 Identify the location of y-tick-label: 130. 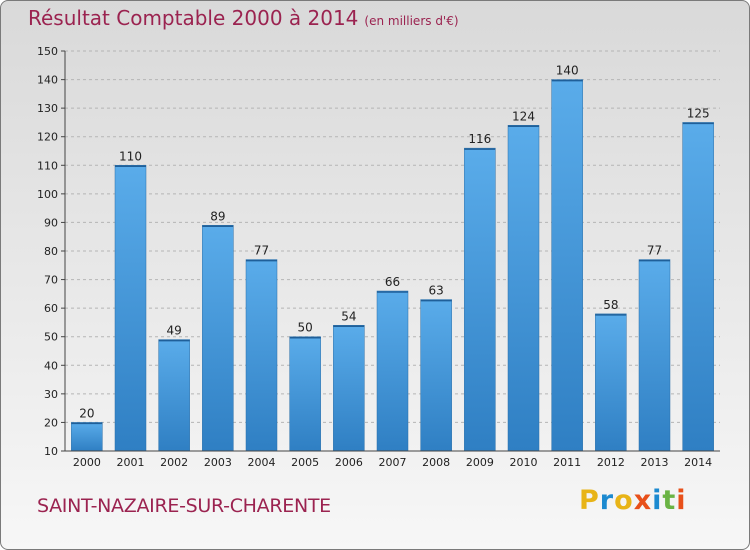
(47, 108).